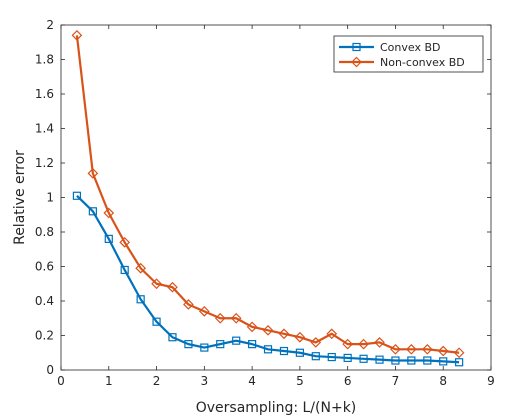  What do you see at coordinates (157, 381) in the screenshot?
I see `x-tick-label: 2` at bounding box center [157, 381].